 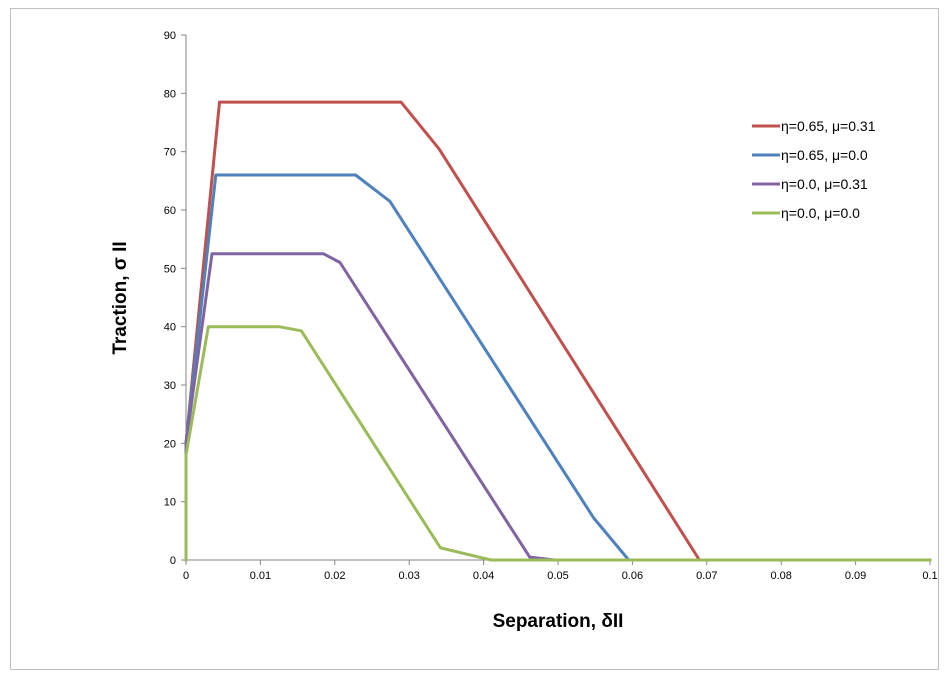 What do you see at coordinates (408, 576) in the screenshot?
I see `x-tick-label: 0.03` at bounding box center [408, 576].